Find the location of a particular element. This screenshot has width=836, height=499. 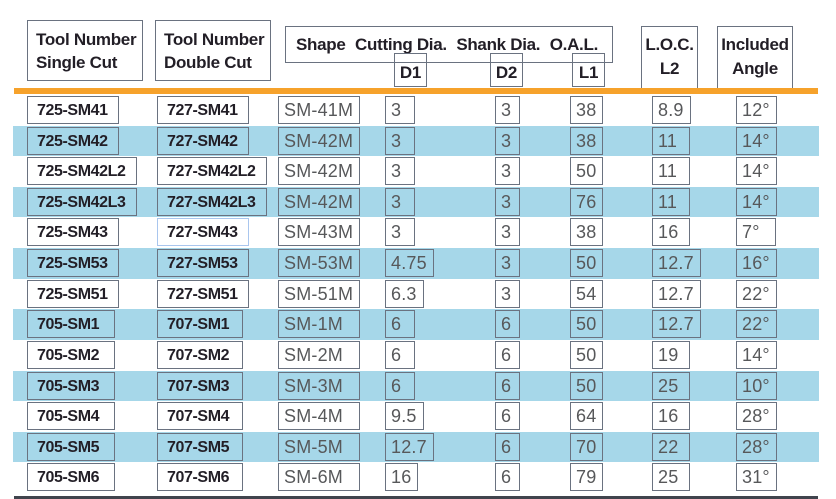

header-l1: L1 is located at coordinates (588, 70).